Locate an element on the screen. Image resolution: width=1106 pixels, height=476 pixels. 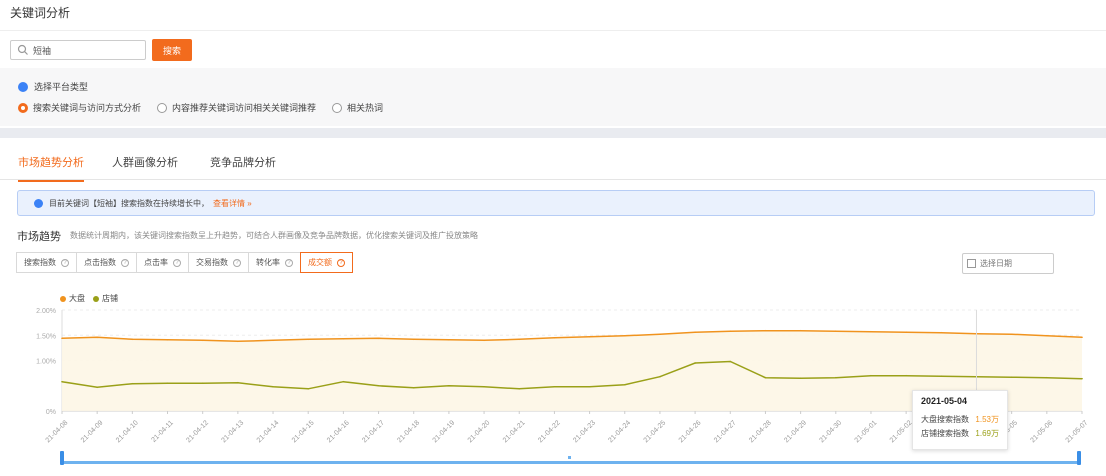
radio-label: 搜索关键词与访问方式分析 is located at coordinates (87, 108).